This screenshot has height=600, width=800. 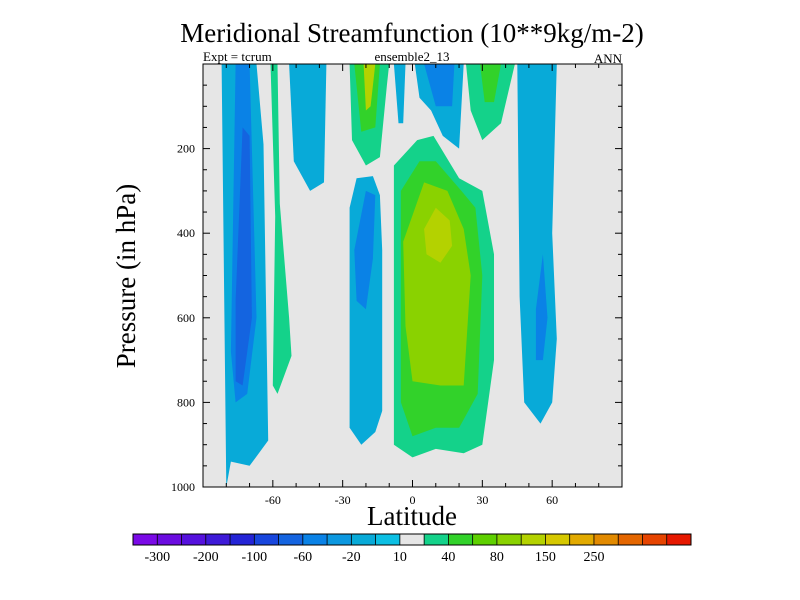 I want to click on y-tick-label: 400, so click(x=186, y=233).